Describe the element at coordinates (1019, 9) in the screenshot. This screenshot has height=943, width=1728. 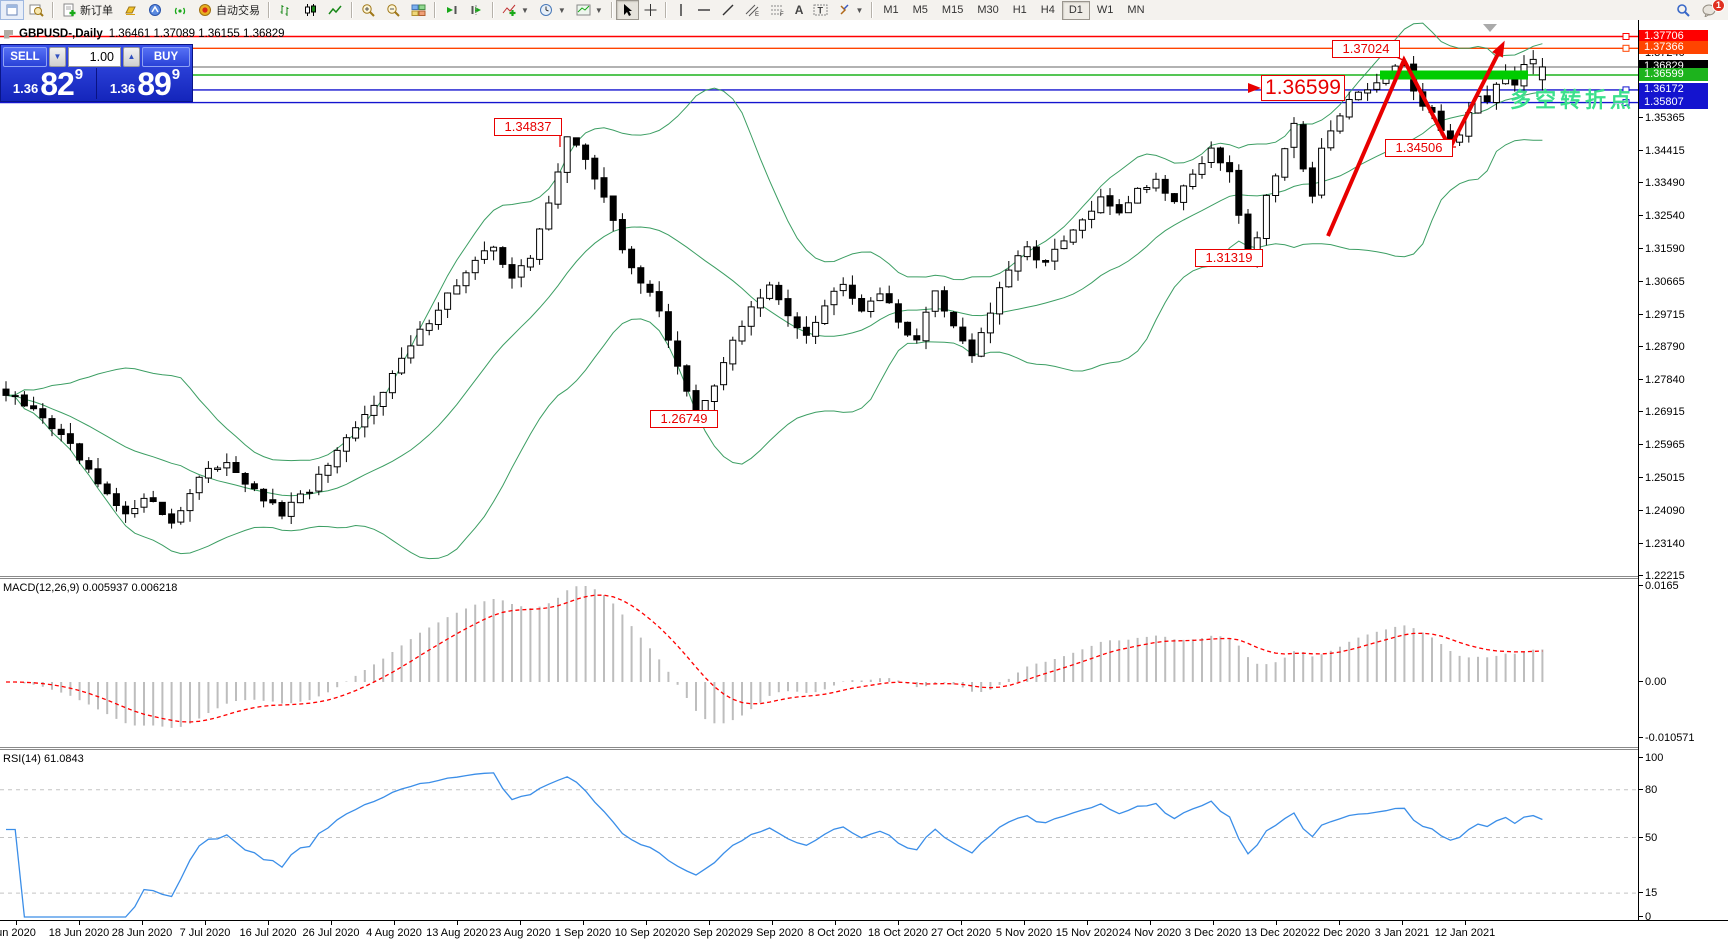
I see `timeframe-button-h1: H1` at that location.